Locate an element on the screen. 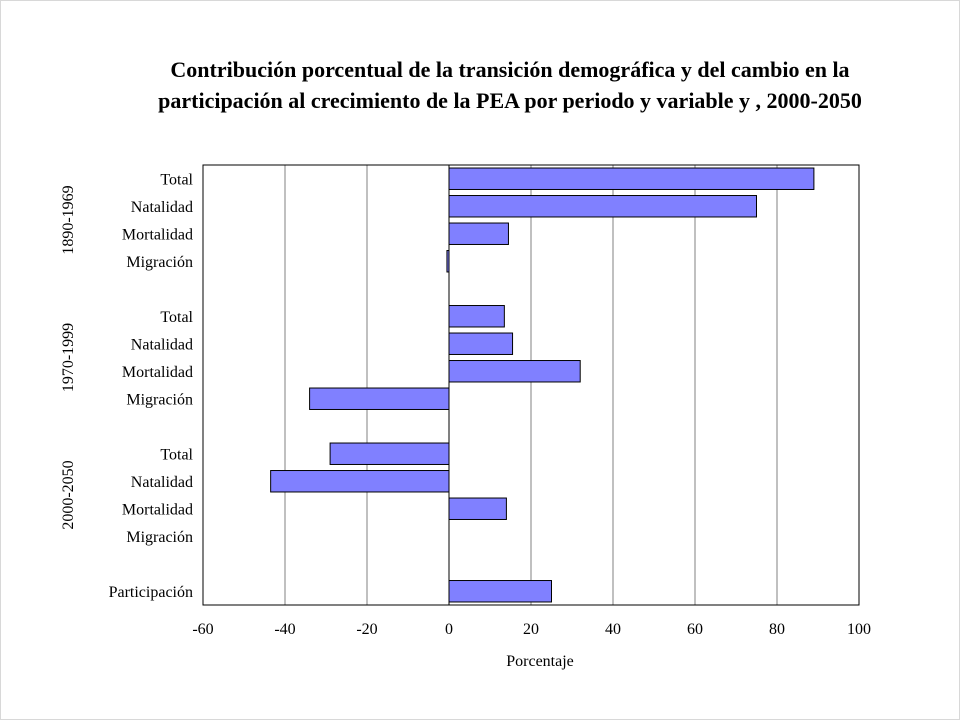 This screenshot has height=720, width=960. group-labels: 1890-1969 1970-1999 2000-2050 is located at coordinates (68, 357).